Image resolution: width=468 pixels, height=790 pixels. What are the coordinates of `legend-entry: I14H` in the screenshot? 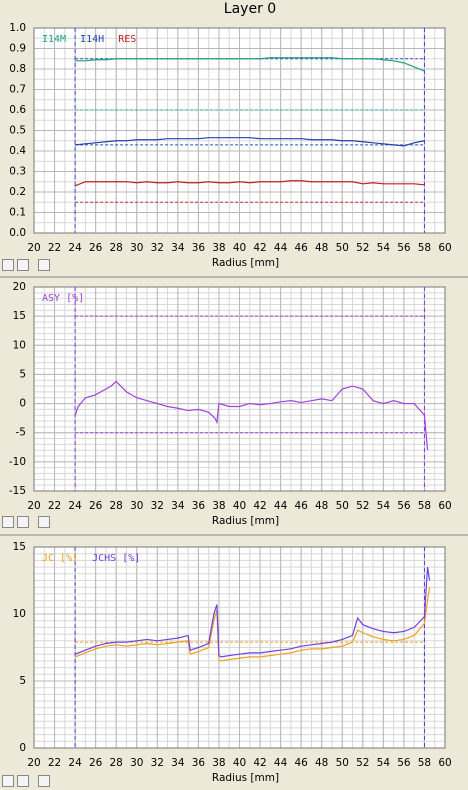 It's located at (92, 39).